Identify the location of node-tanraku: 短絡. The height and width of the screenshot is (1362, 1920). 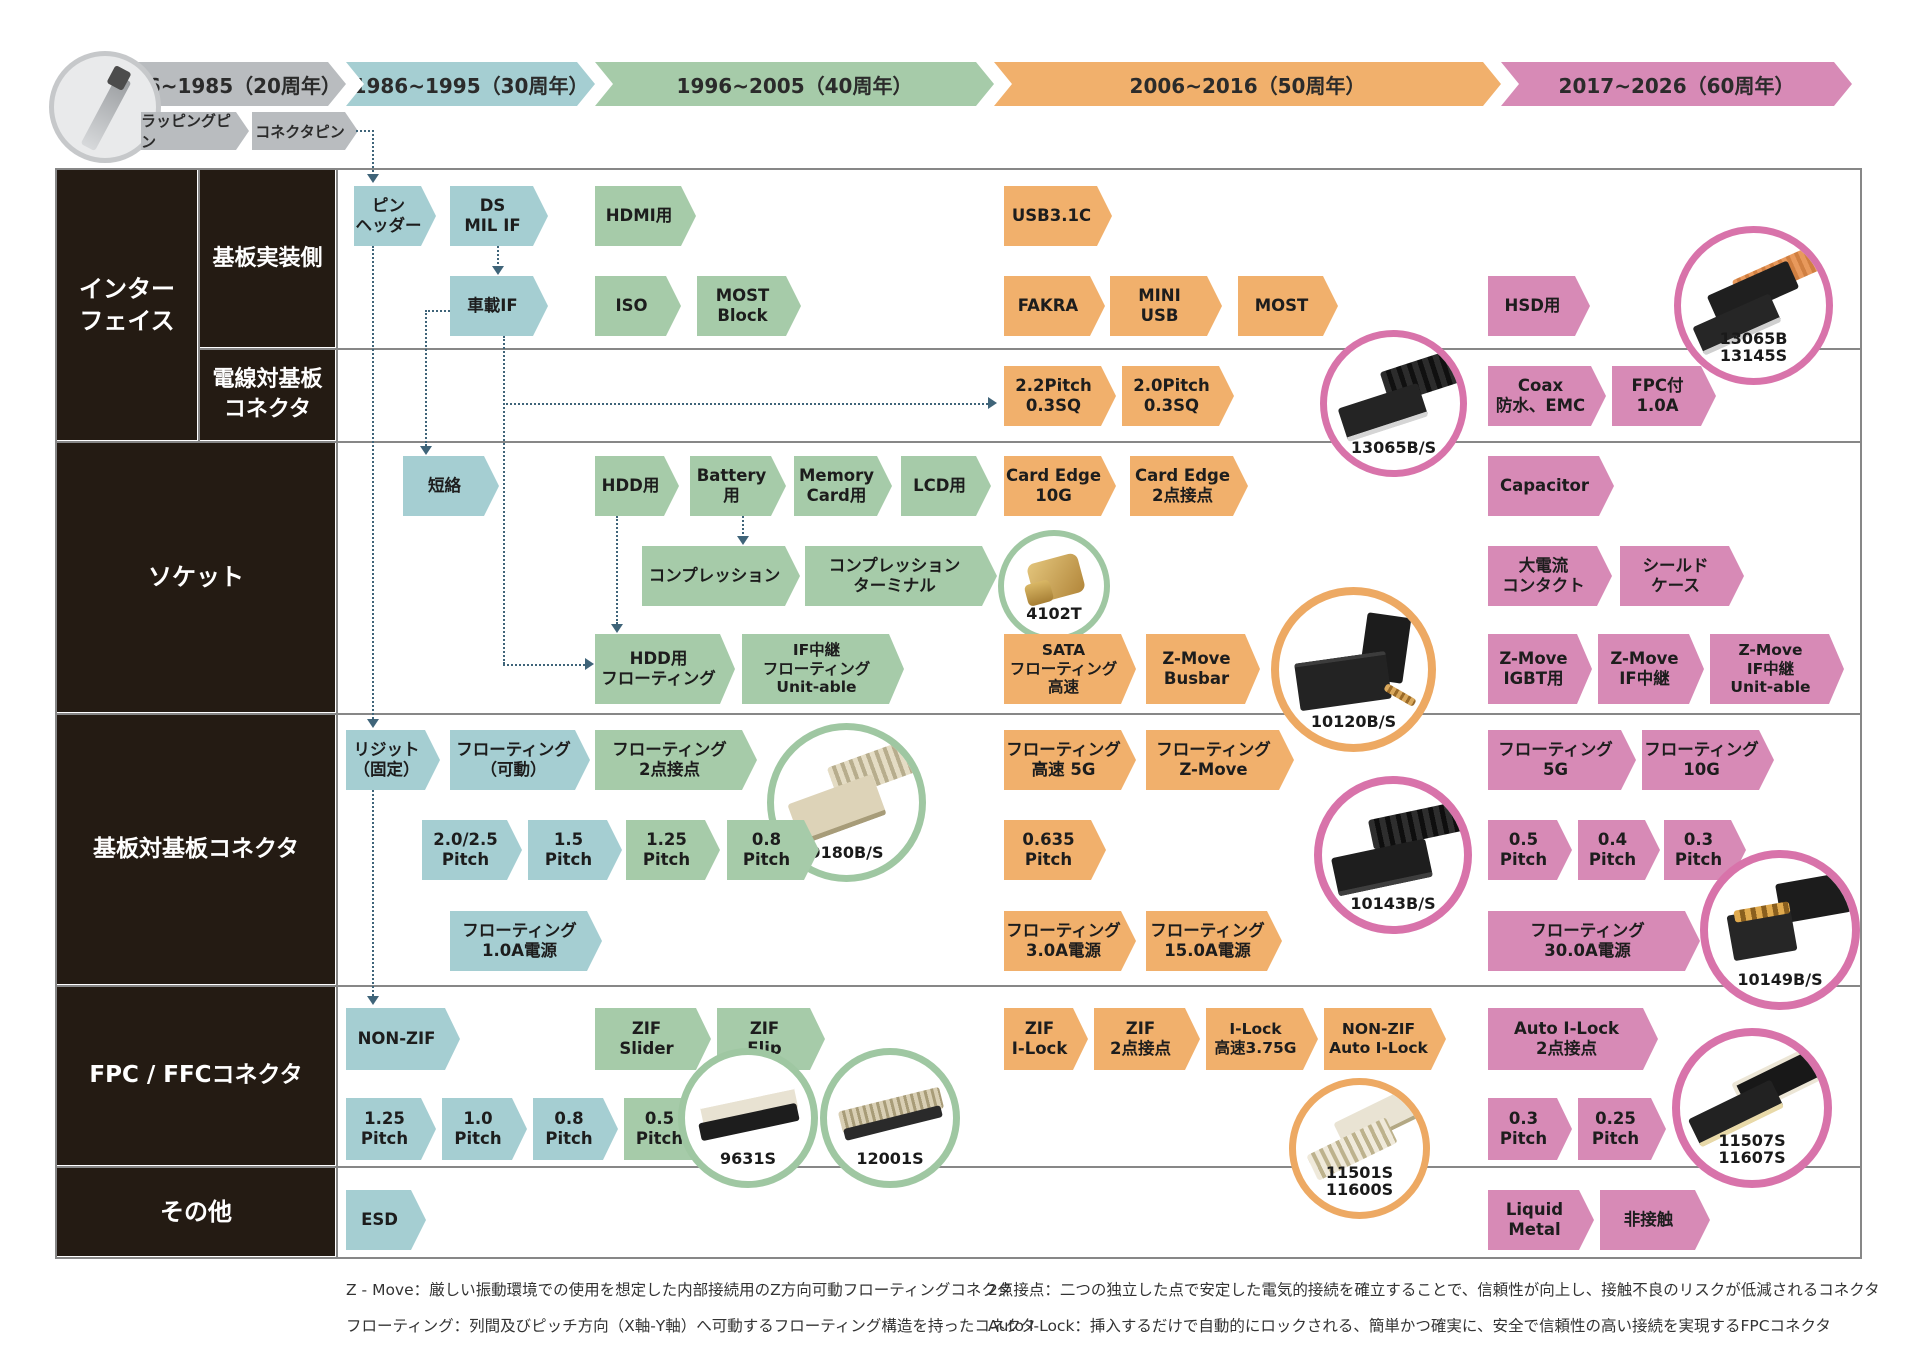
(451, 486).